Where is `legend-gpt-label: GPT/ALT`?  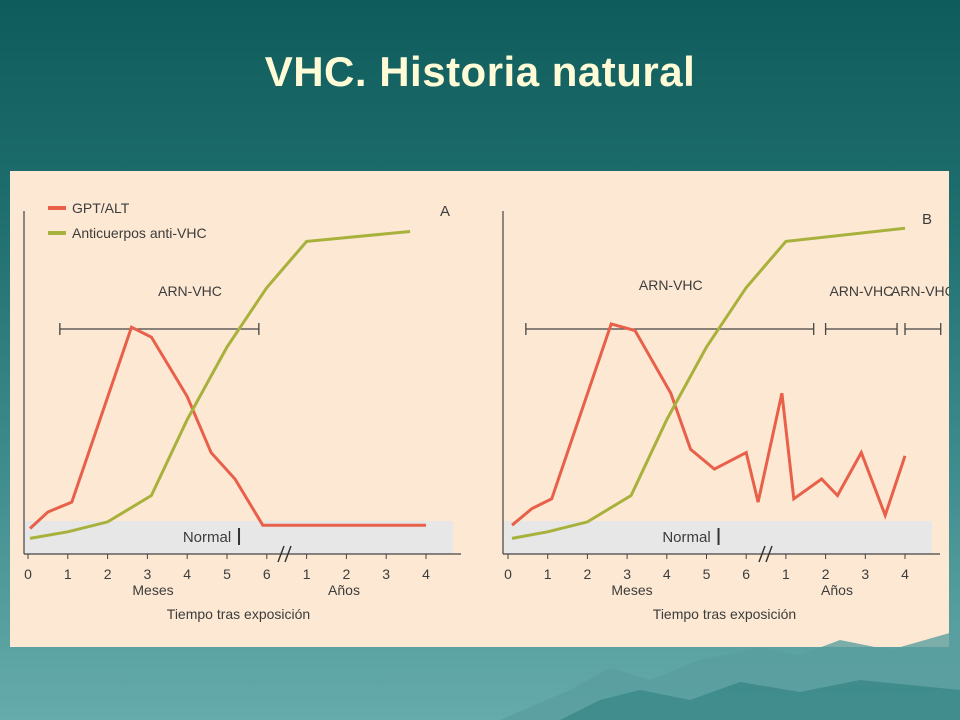 legend-gpt-label: GPT/ALT is located at coordinates (101, 208).